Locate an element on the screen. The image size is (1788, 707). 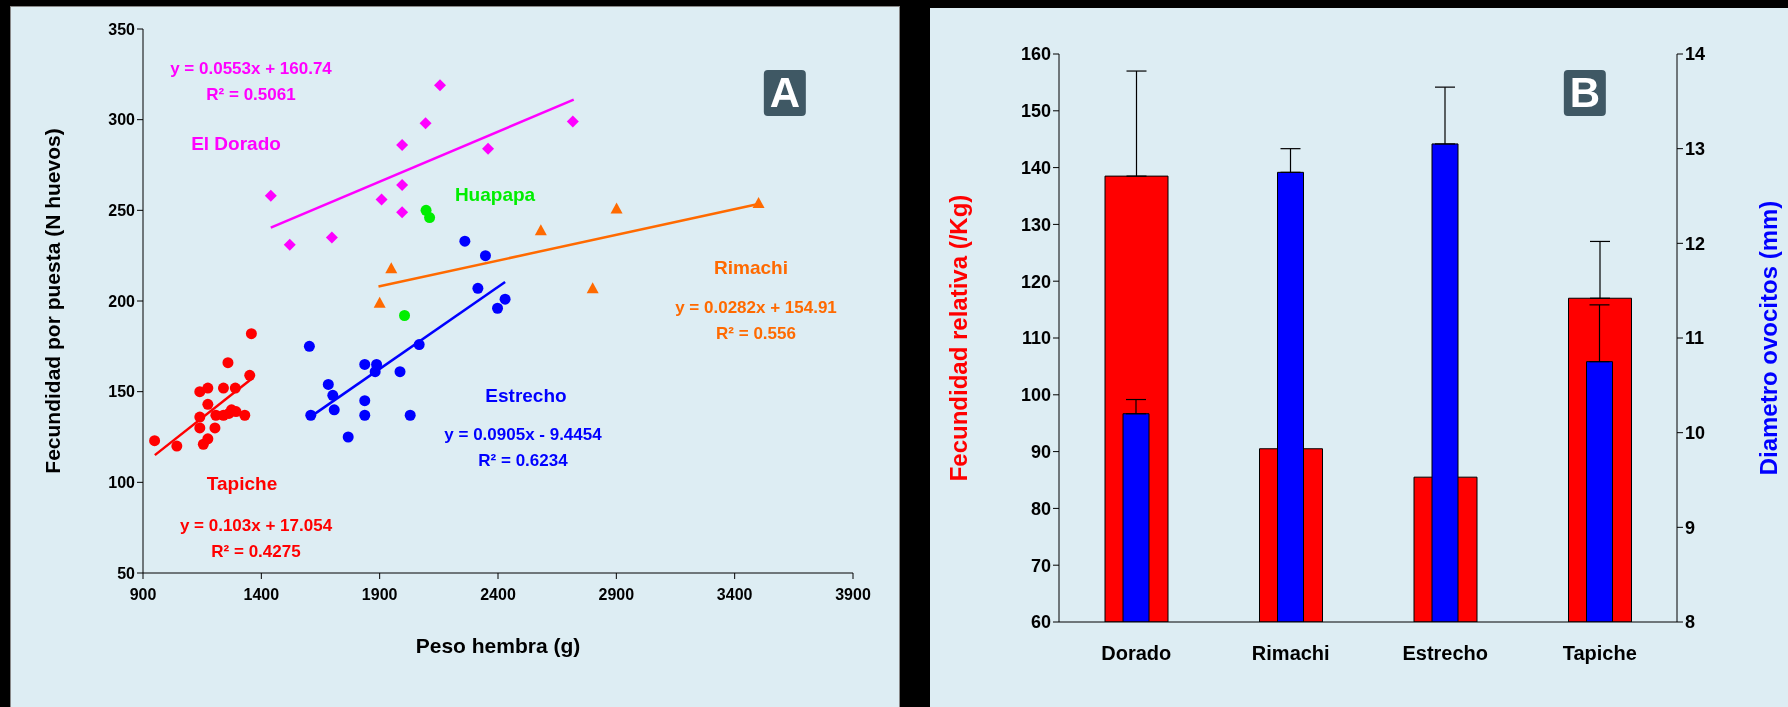
y-tick-label: 60 is located at coordinates (1040, 622).